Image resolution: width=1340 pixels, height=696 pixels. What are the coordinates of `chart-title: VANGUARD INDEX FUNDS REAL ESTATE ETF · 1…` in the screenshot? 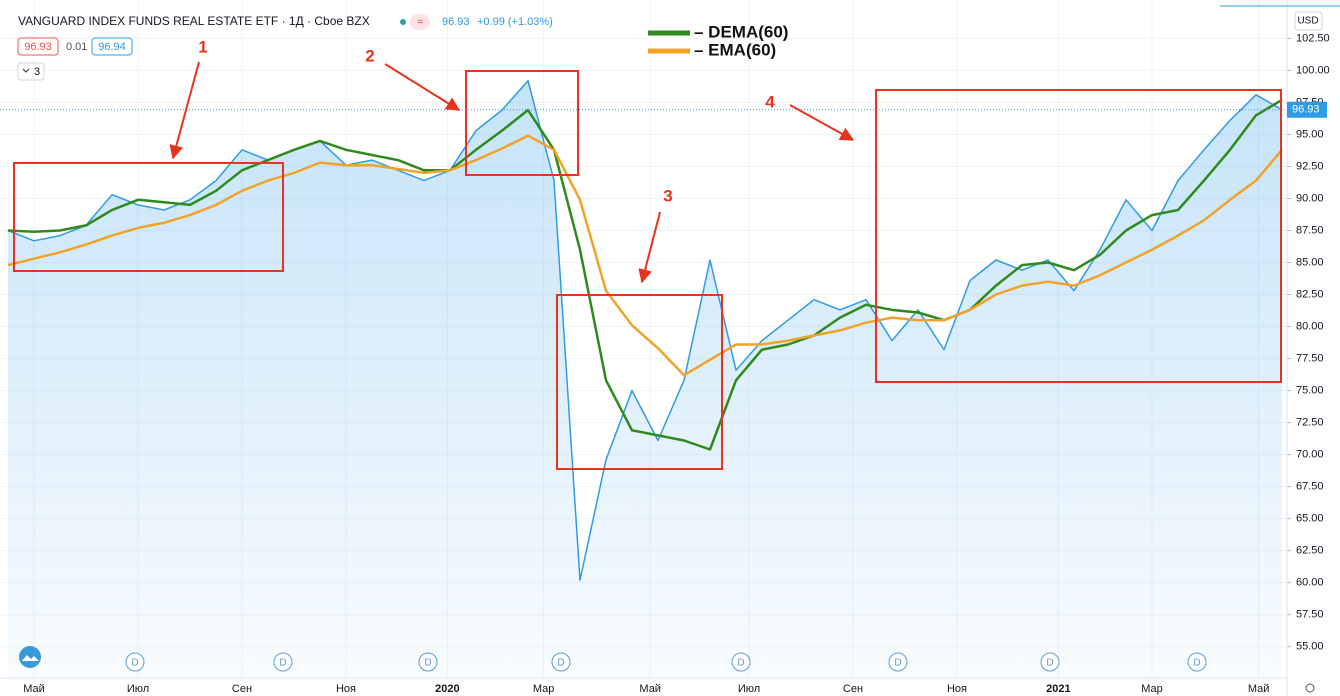 It's located at (194, 21).